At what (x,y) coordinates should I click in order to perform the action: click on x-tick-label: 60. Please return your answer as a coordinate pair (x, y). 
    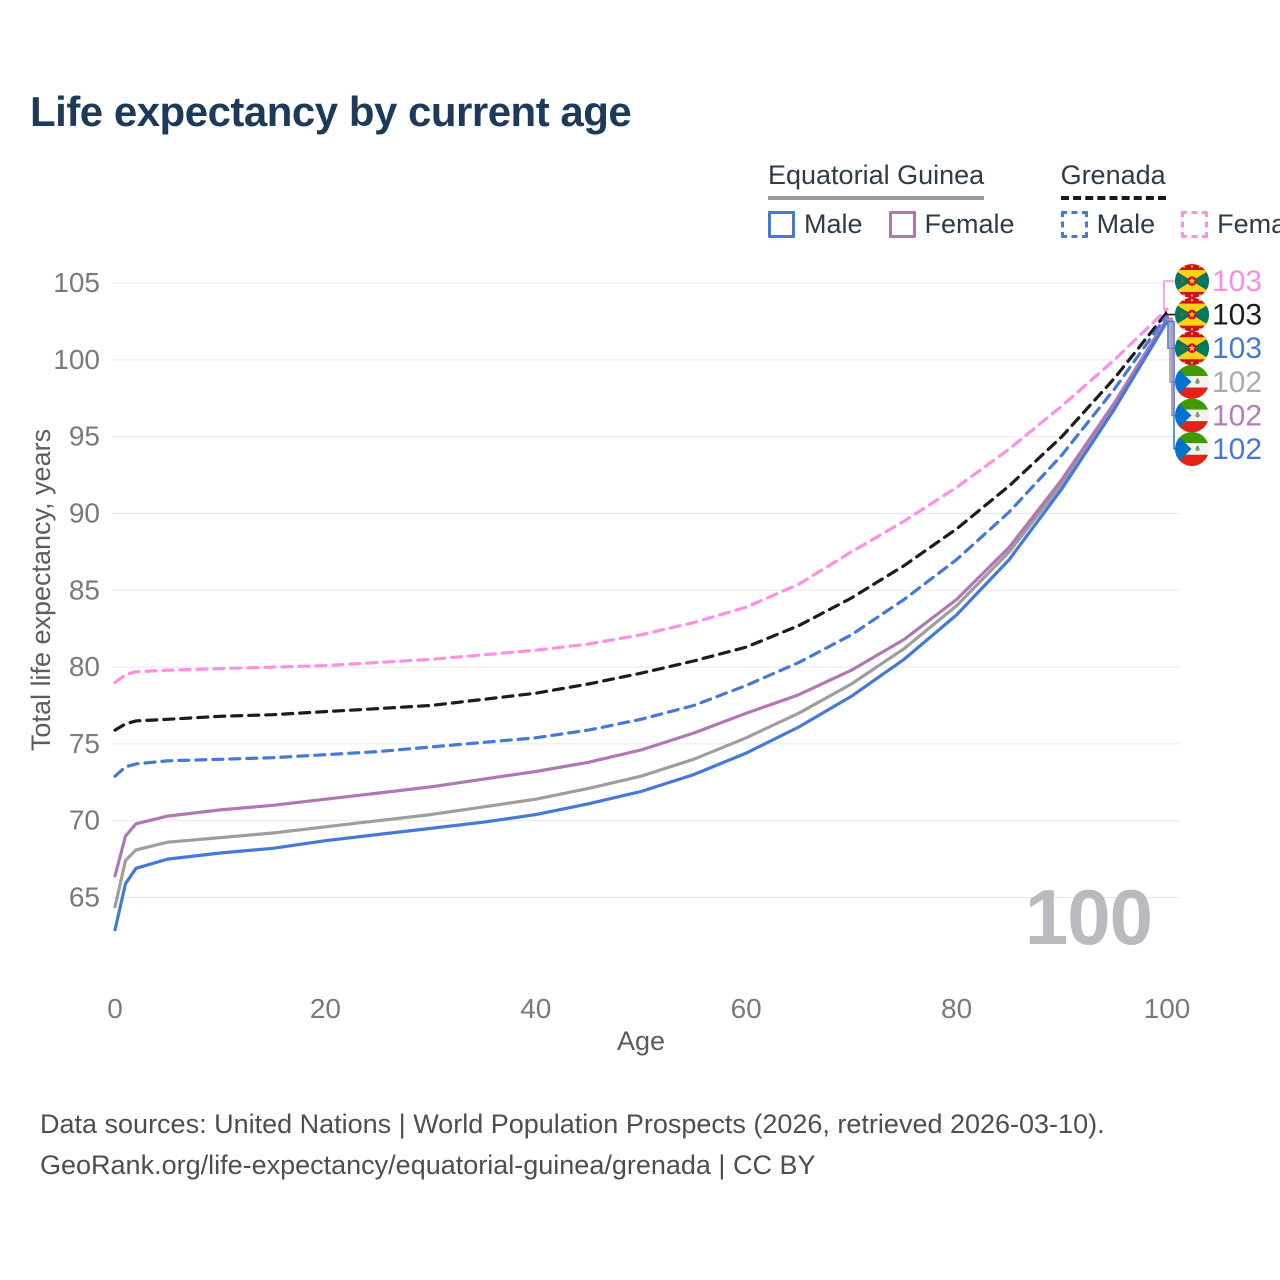
    Looking at the image, I should click on (746, 1008).